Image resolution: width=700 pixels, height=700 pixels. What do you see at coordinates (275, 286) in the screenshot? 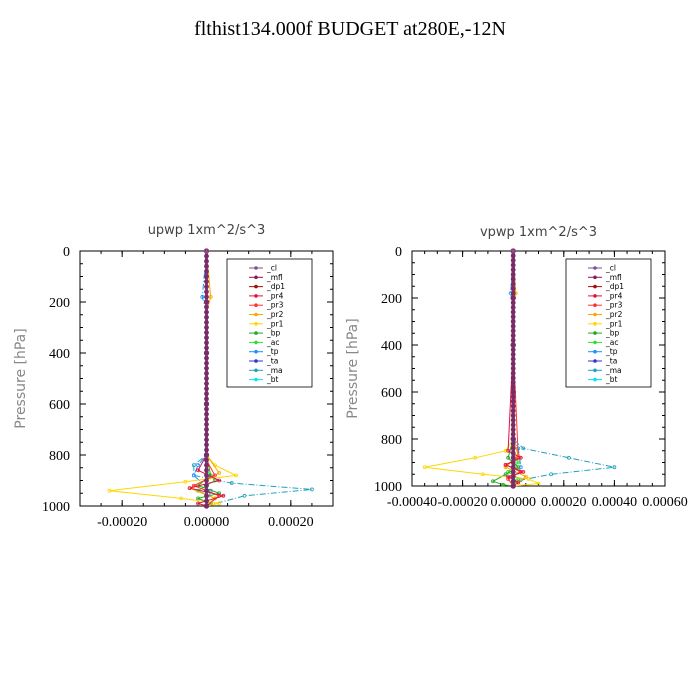
I see `legend-label-0-_dp1: _dp1` at bounding box center [275, 286].